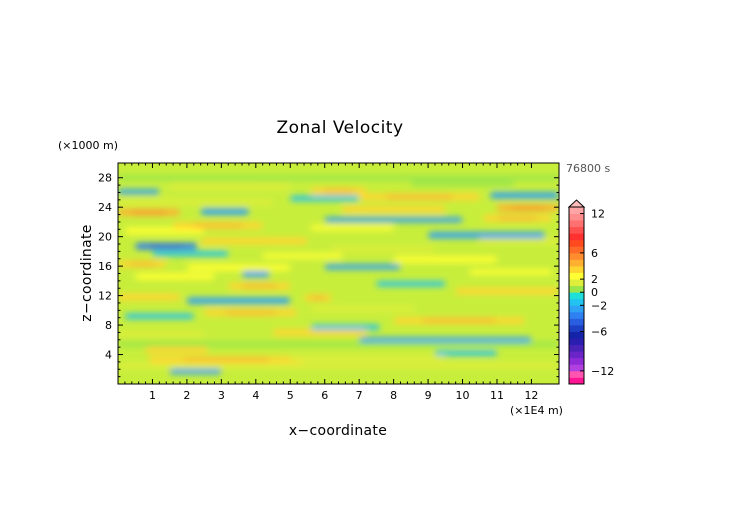  I want to click on y-tick-label: 20, so click(105, 237).